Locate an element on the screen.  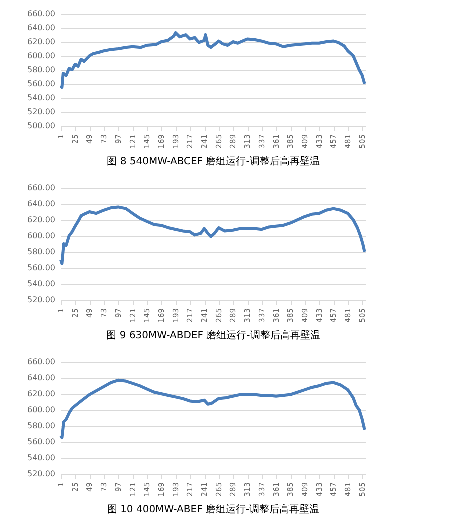
y-tick-label: 500.00 is located at coordinates (42, 126).